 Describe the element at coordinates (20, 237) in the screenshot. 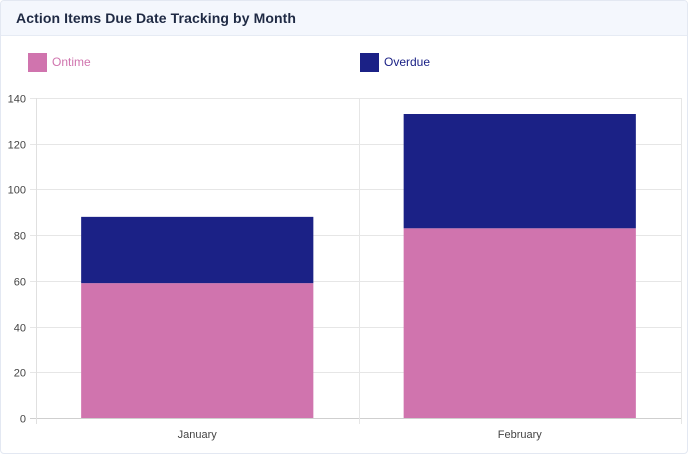

I see `y-tick-label-80: 80` at that location.